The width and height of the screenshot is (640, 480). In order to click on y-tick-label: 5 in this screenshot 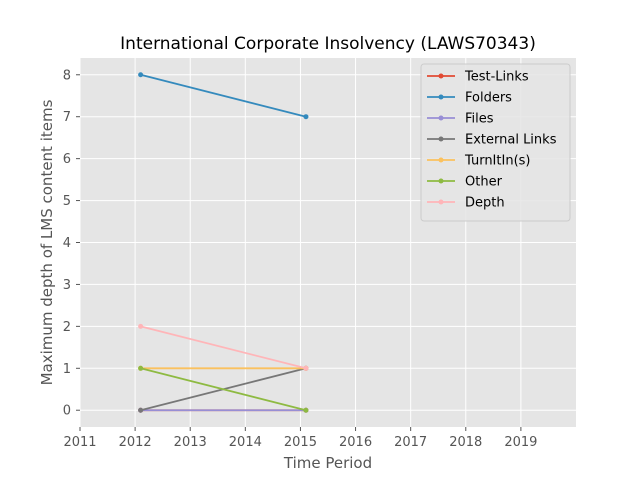, I will do `click(67, 201)`.